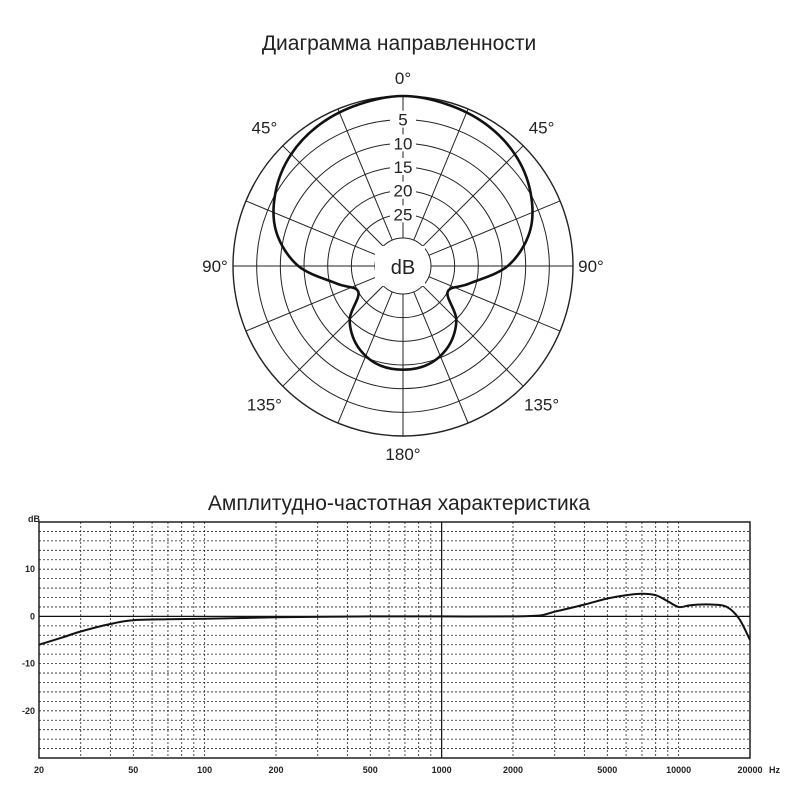 The width and height of the screenshot is (800, 800). Describe the element at coordinates (403, 233) in the screenshot. I see `polar-pattern-line` at that location.